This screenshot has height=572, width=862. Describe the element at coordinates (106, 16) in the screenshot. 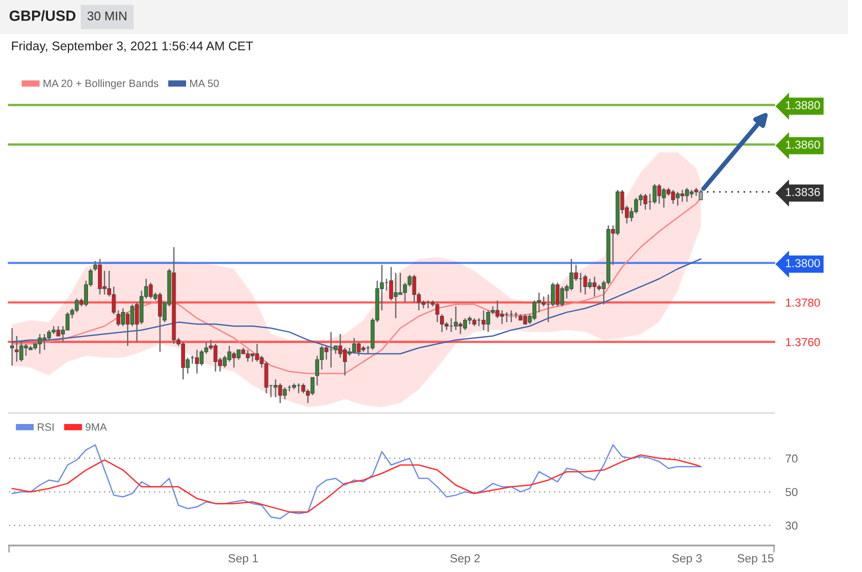

I see `text: 30 MIN` at that location.